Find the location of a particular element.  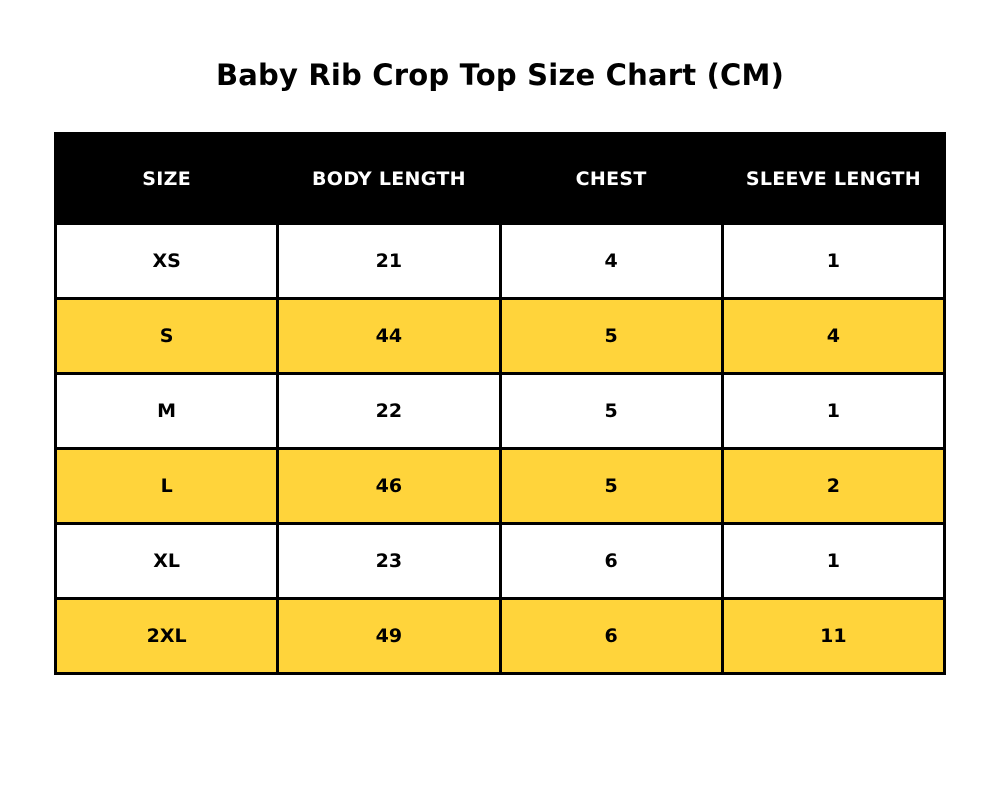

table-row: 2XL 49 6 11 is located at coordinates (500, 636).